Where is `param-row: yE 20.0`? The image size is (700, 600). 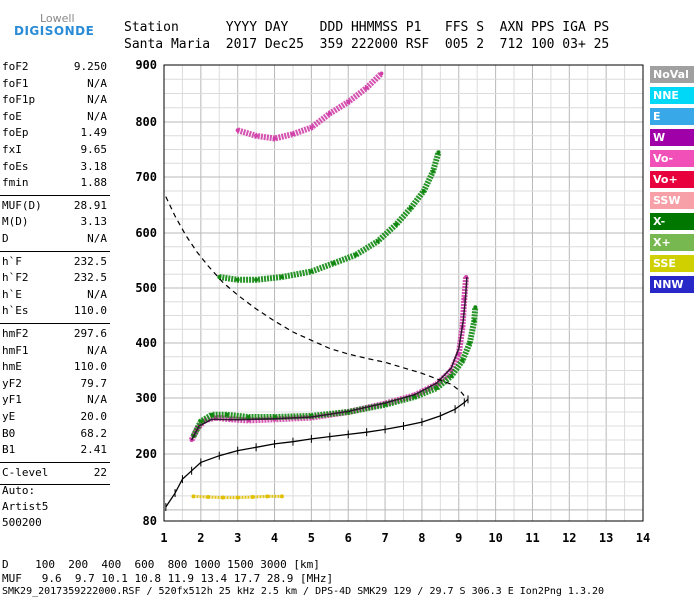
param-row: yE 20.0 is located at coordinates (54, 418).